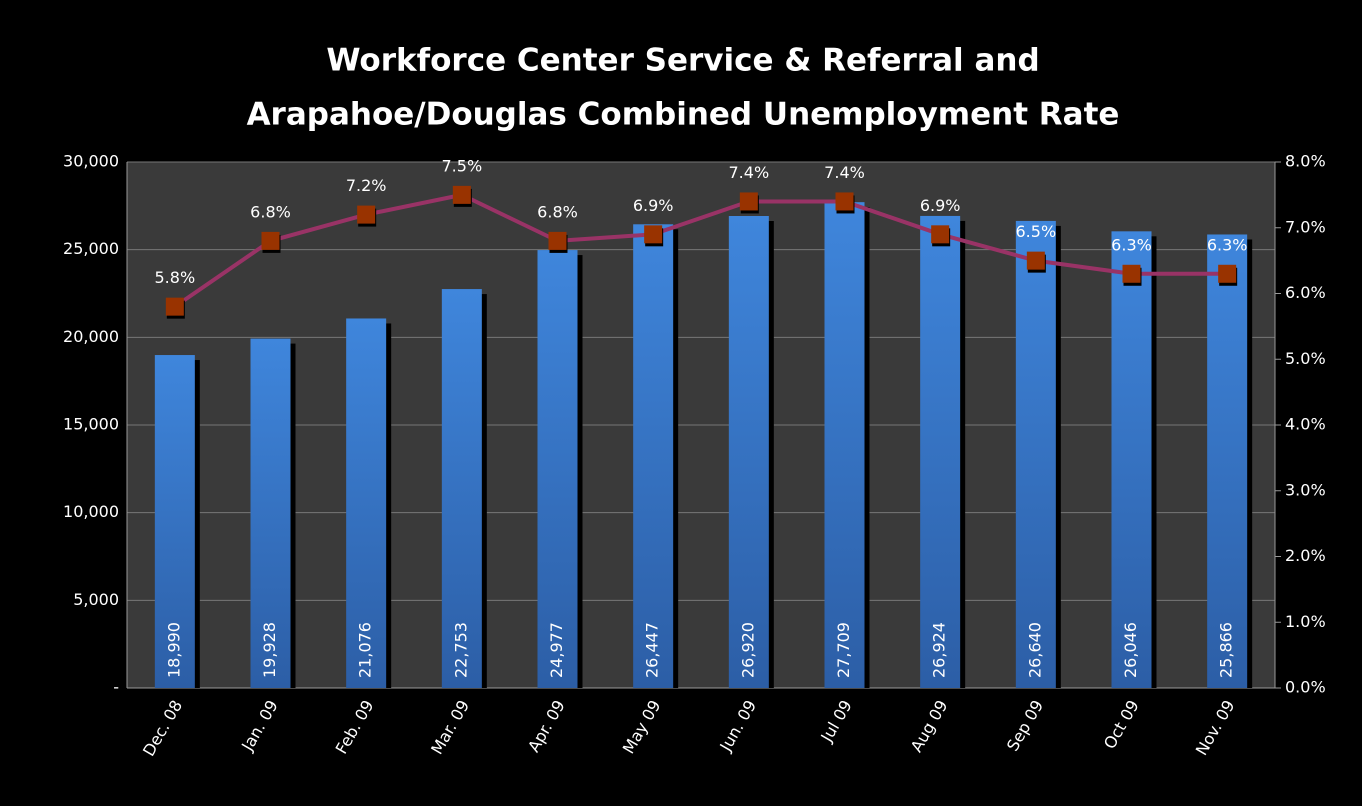 The width and height of the screenshot is (1362, 806). I want to click on bar-value-label: 27,709, so click(843, 650).